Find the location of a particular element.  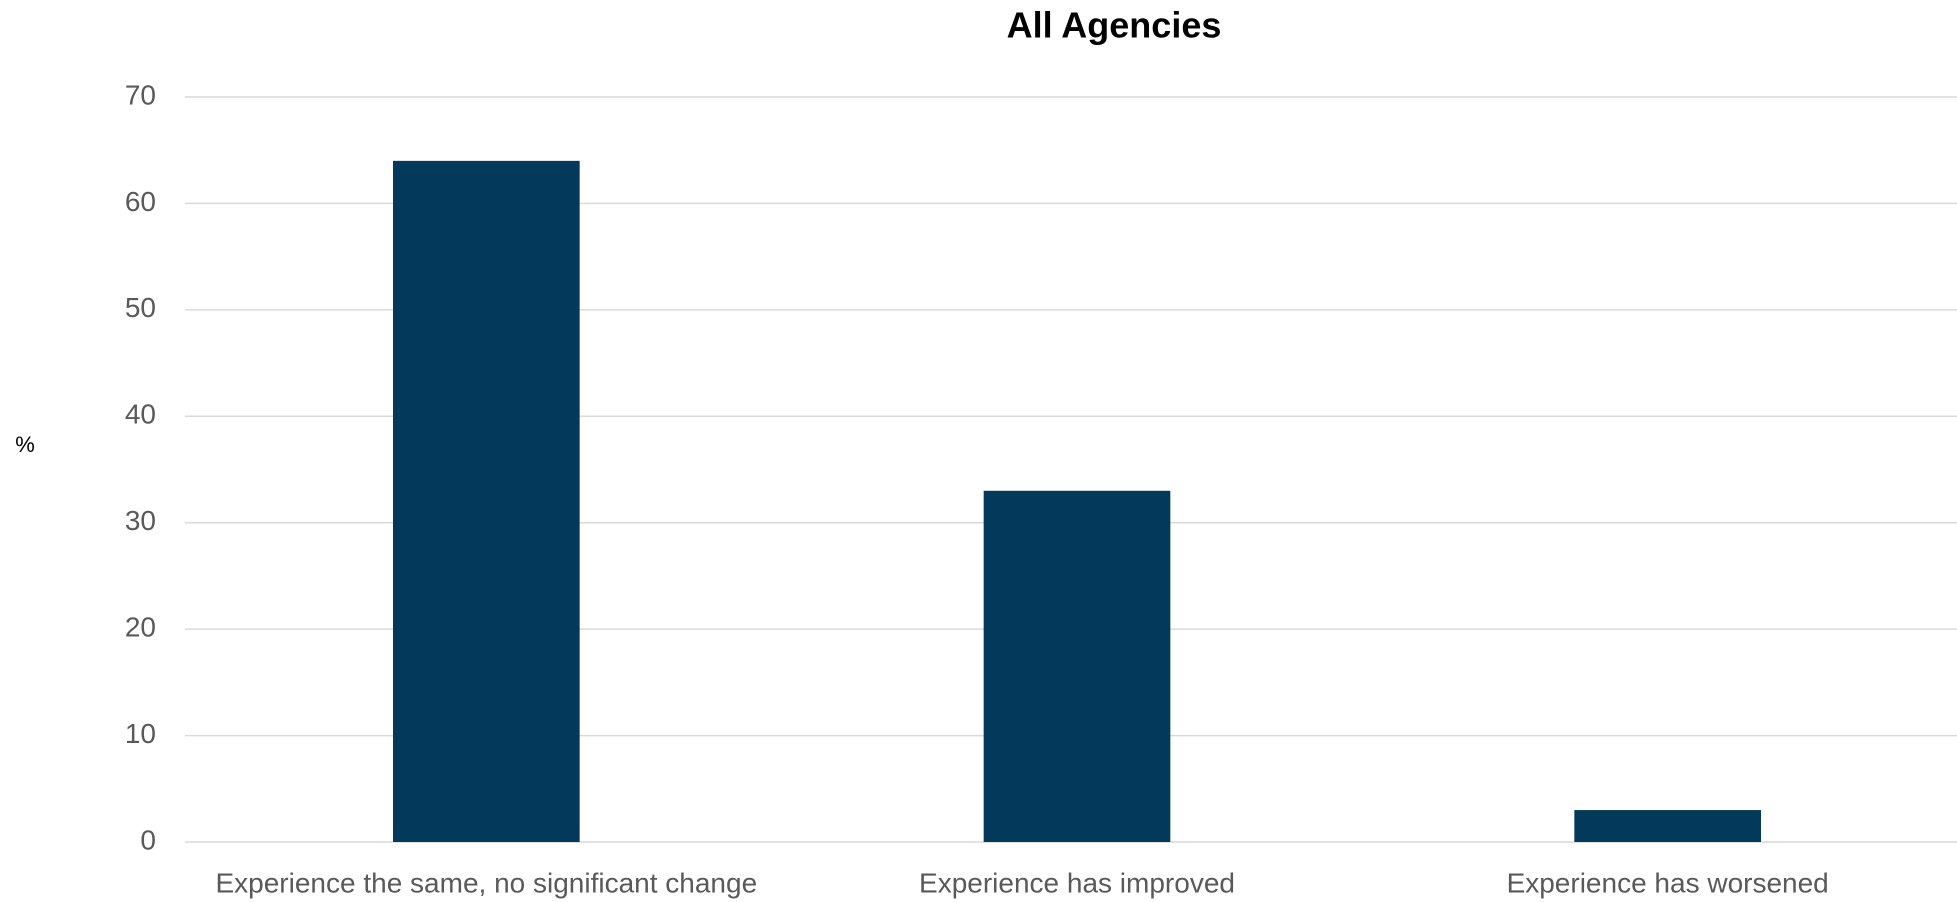

y-tick-label: 30 is located at coordinates (140, 520).